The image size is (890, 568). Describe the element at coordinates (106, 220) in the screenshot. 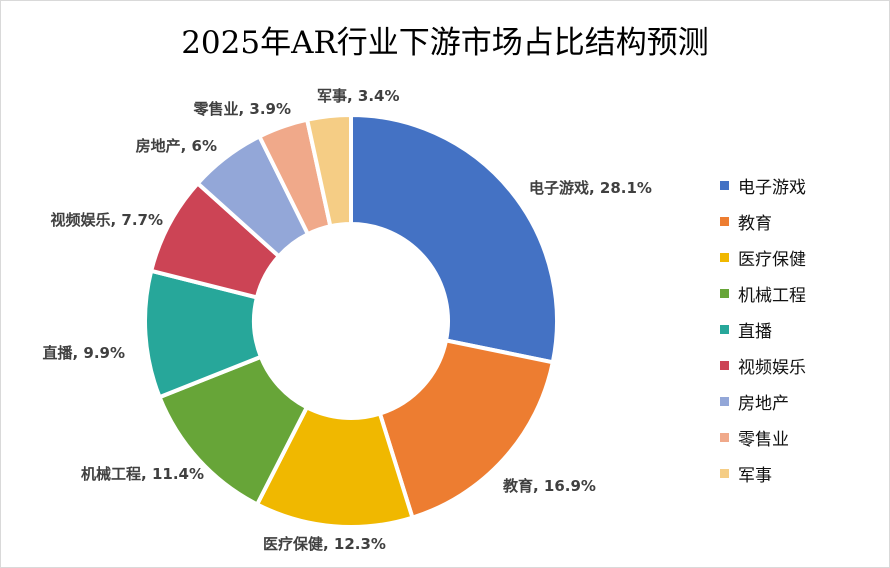

I see `data-label-6: 视频娱乐, 7.7%` at that location.